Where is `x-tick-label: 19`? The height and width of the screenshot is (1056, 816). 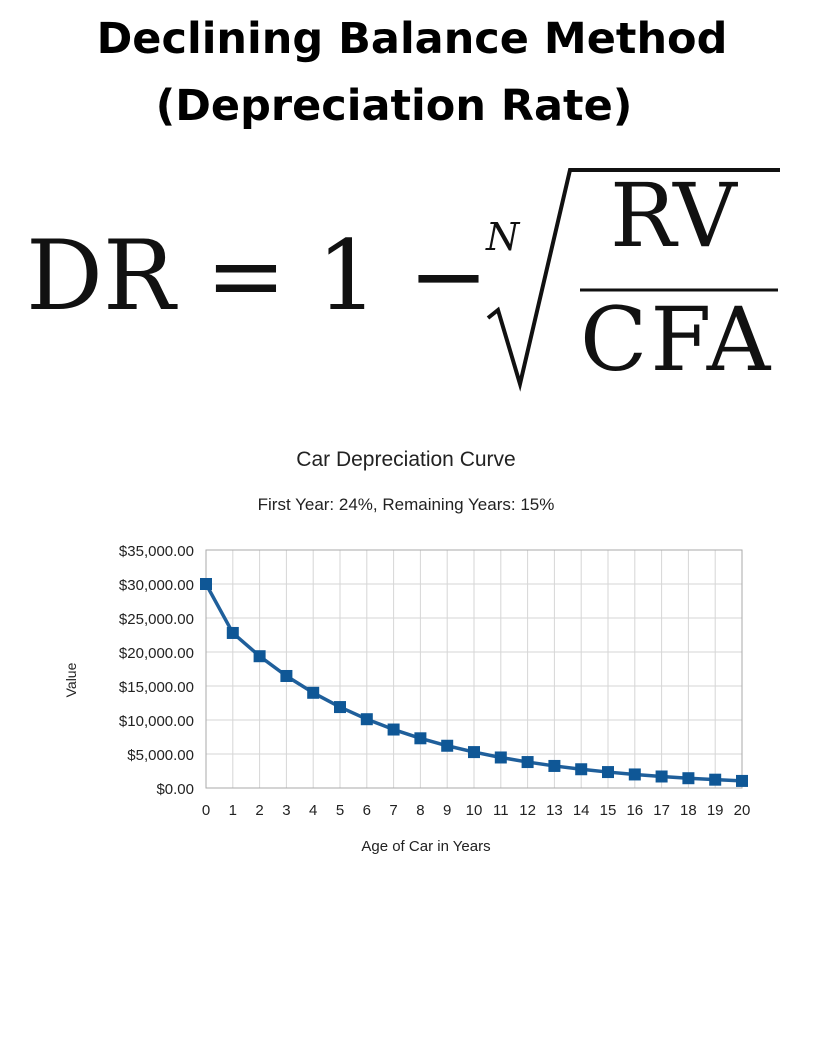
x-tick-label: 19 is located at coordinates (715, 810).